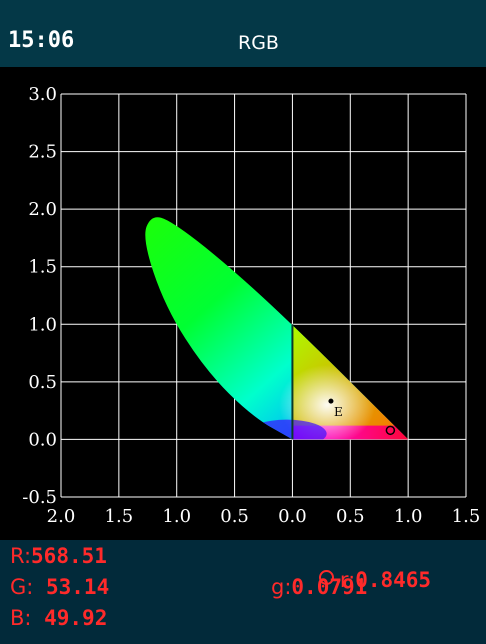 Image resolution: width=486 pixels, height=644 pixels. Describe the element at coordinates (350, 516) in the screenshot. I see `x-tick-label-5: 0.5` at that location.